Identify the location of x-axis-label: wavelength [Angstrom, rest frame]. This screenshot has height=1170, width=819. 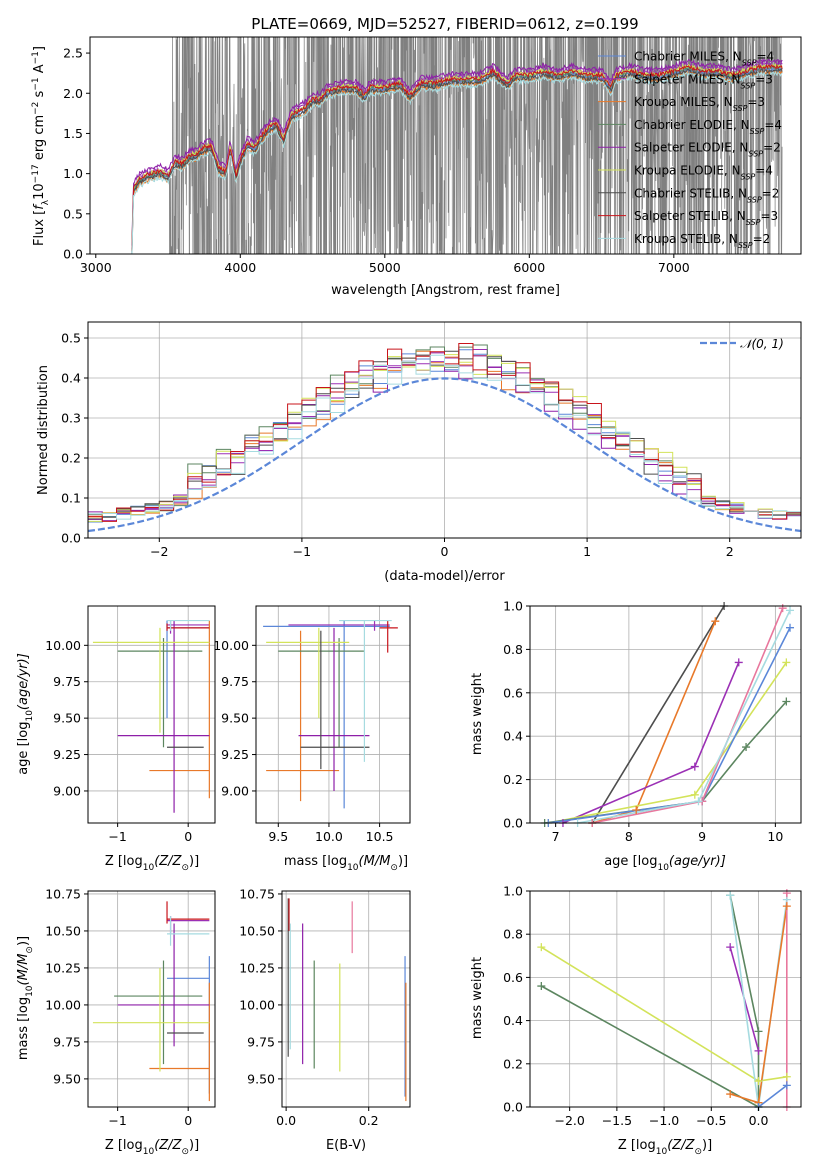
(445, 290).